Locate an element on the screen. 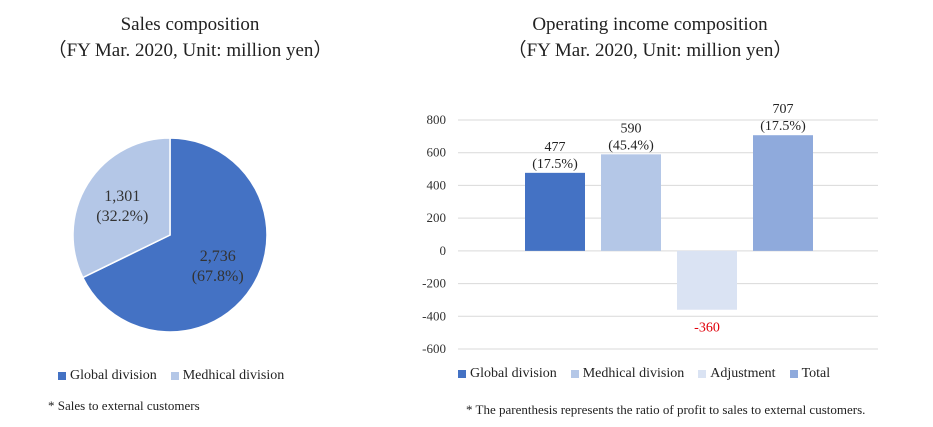 Image resolution: width=933 pixels, height=427 pixels. legend-swatch-bar-adjustment is located at coordinates (702, 374).